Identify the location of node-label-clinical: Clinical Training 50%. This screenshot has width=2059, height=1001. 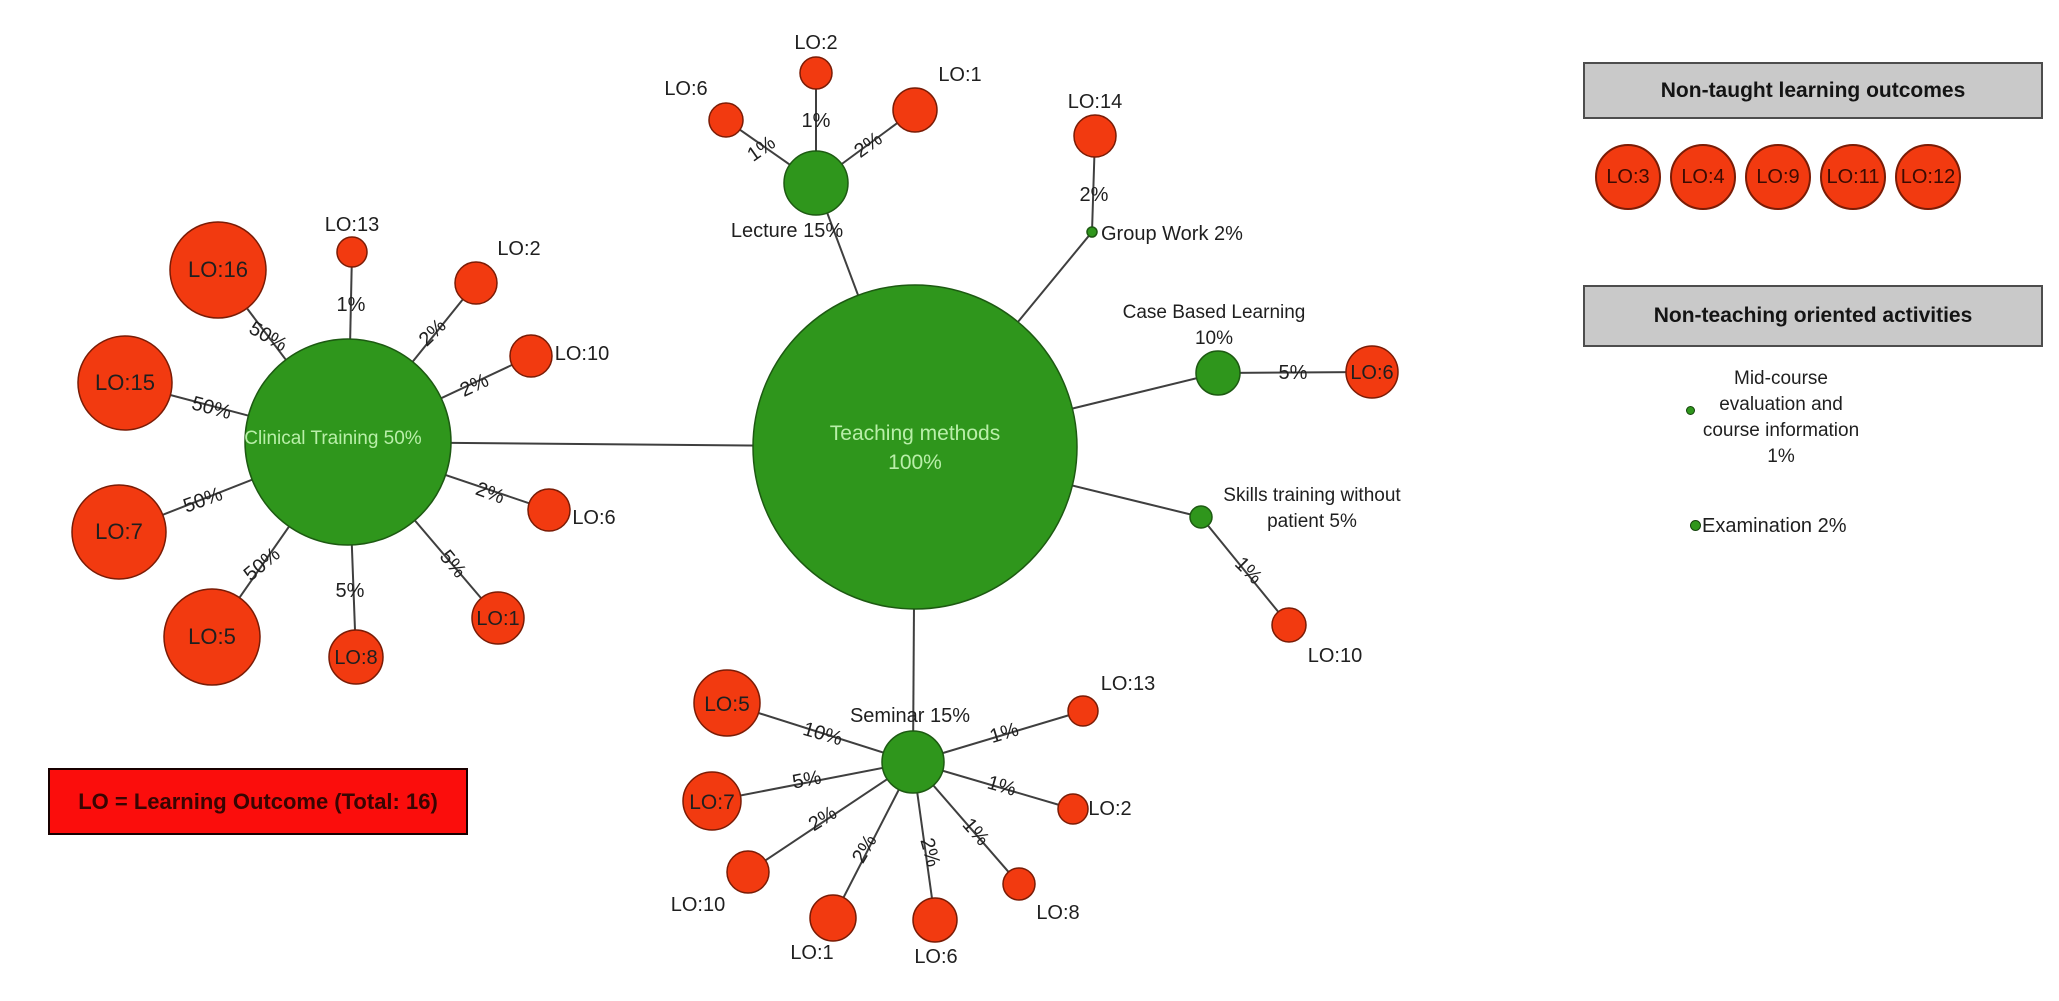
(333, 438).